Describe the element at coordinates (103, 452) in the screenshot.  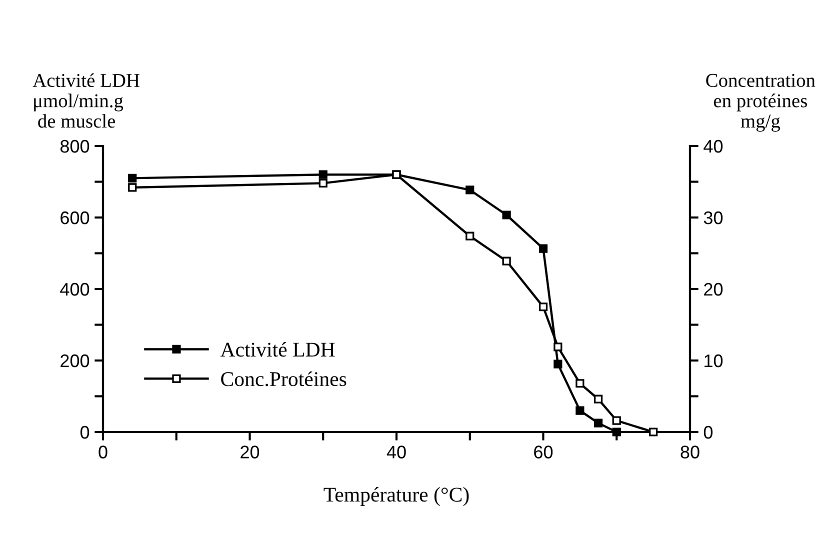
I see `x-tick-label: 0` at that location.